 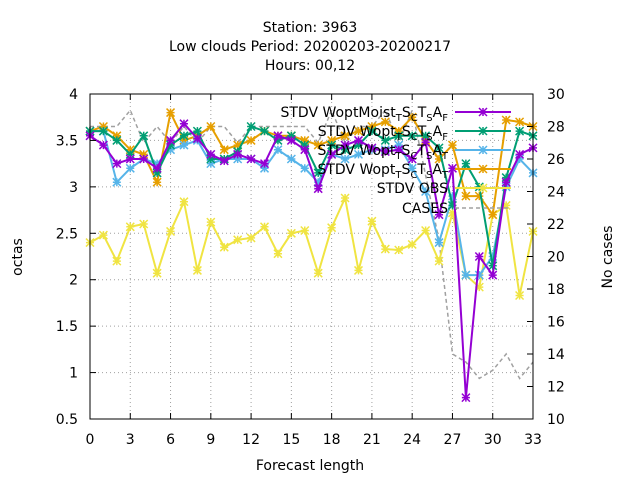 What do you see at coordinates (332, 440) in the screenshot?
I see `x-tick-label: 18` at bounding box center [332, 440].